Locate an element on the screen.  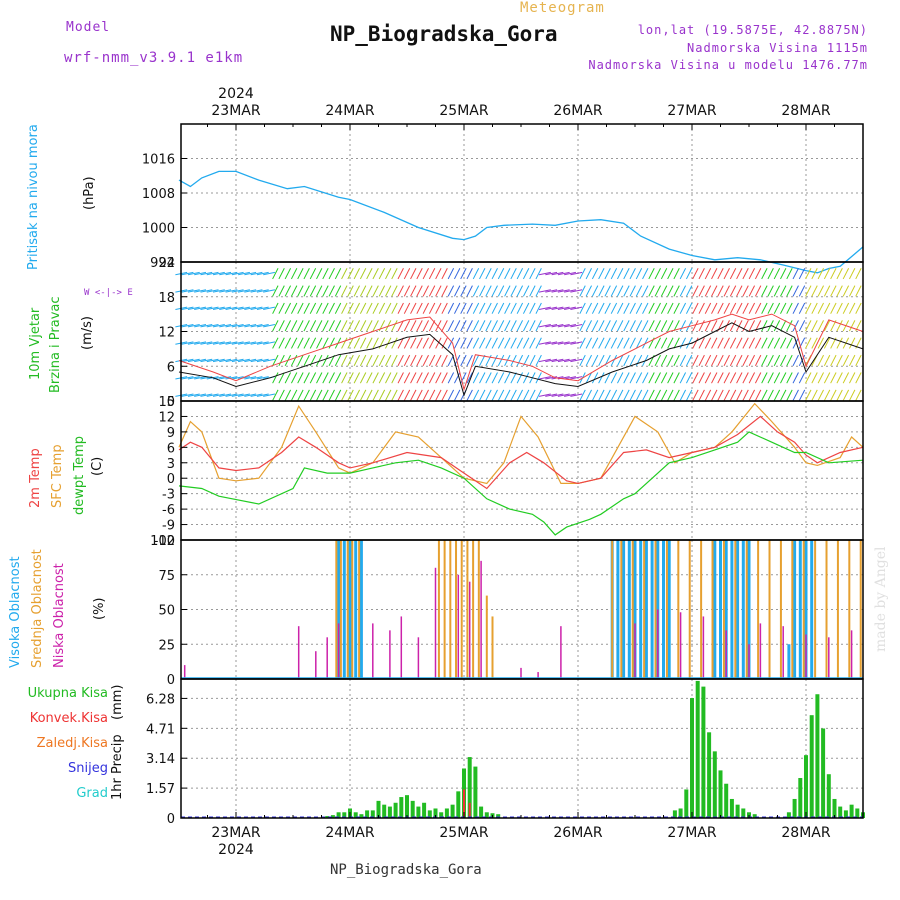
ytick-label: 75 is located at coordinates (166, 576).